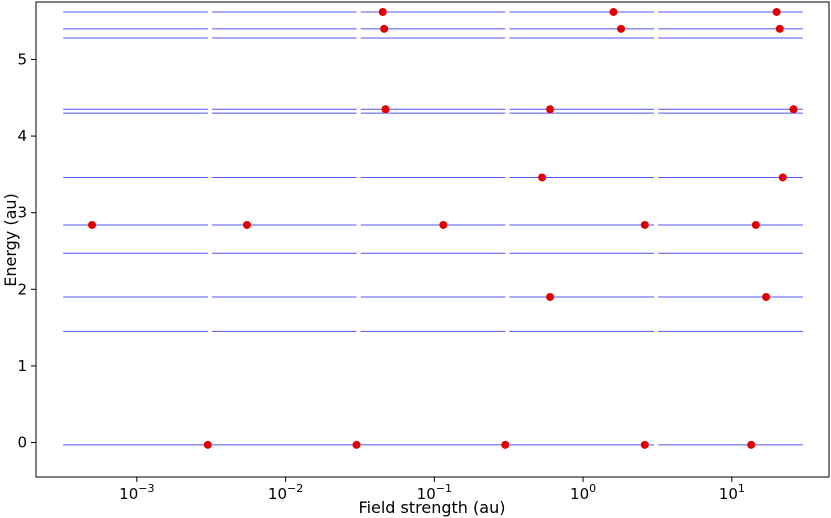 This screenshot has height=518, width=831. Describe the element at coordinates (22, 59) in the screenshot. I see `y-tick-label: 5` at that location.